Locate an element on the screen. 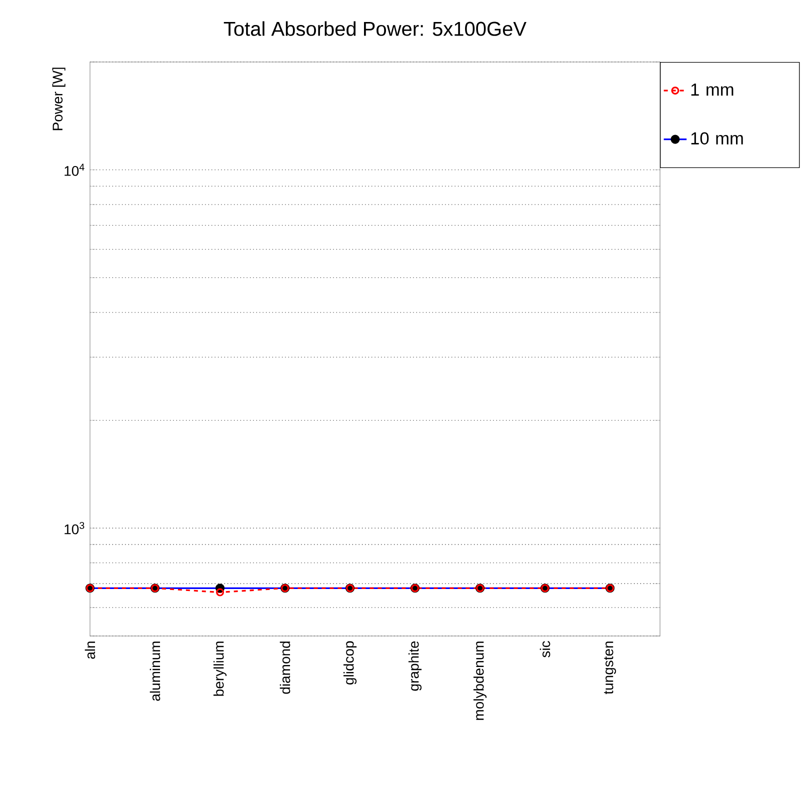 This screenshot has width=807, height=787. y-tick-label: 10$^{4}$ is located at coordinates (74, 170).